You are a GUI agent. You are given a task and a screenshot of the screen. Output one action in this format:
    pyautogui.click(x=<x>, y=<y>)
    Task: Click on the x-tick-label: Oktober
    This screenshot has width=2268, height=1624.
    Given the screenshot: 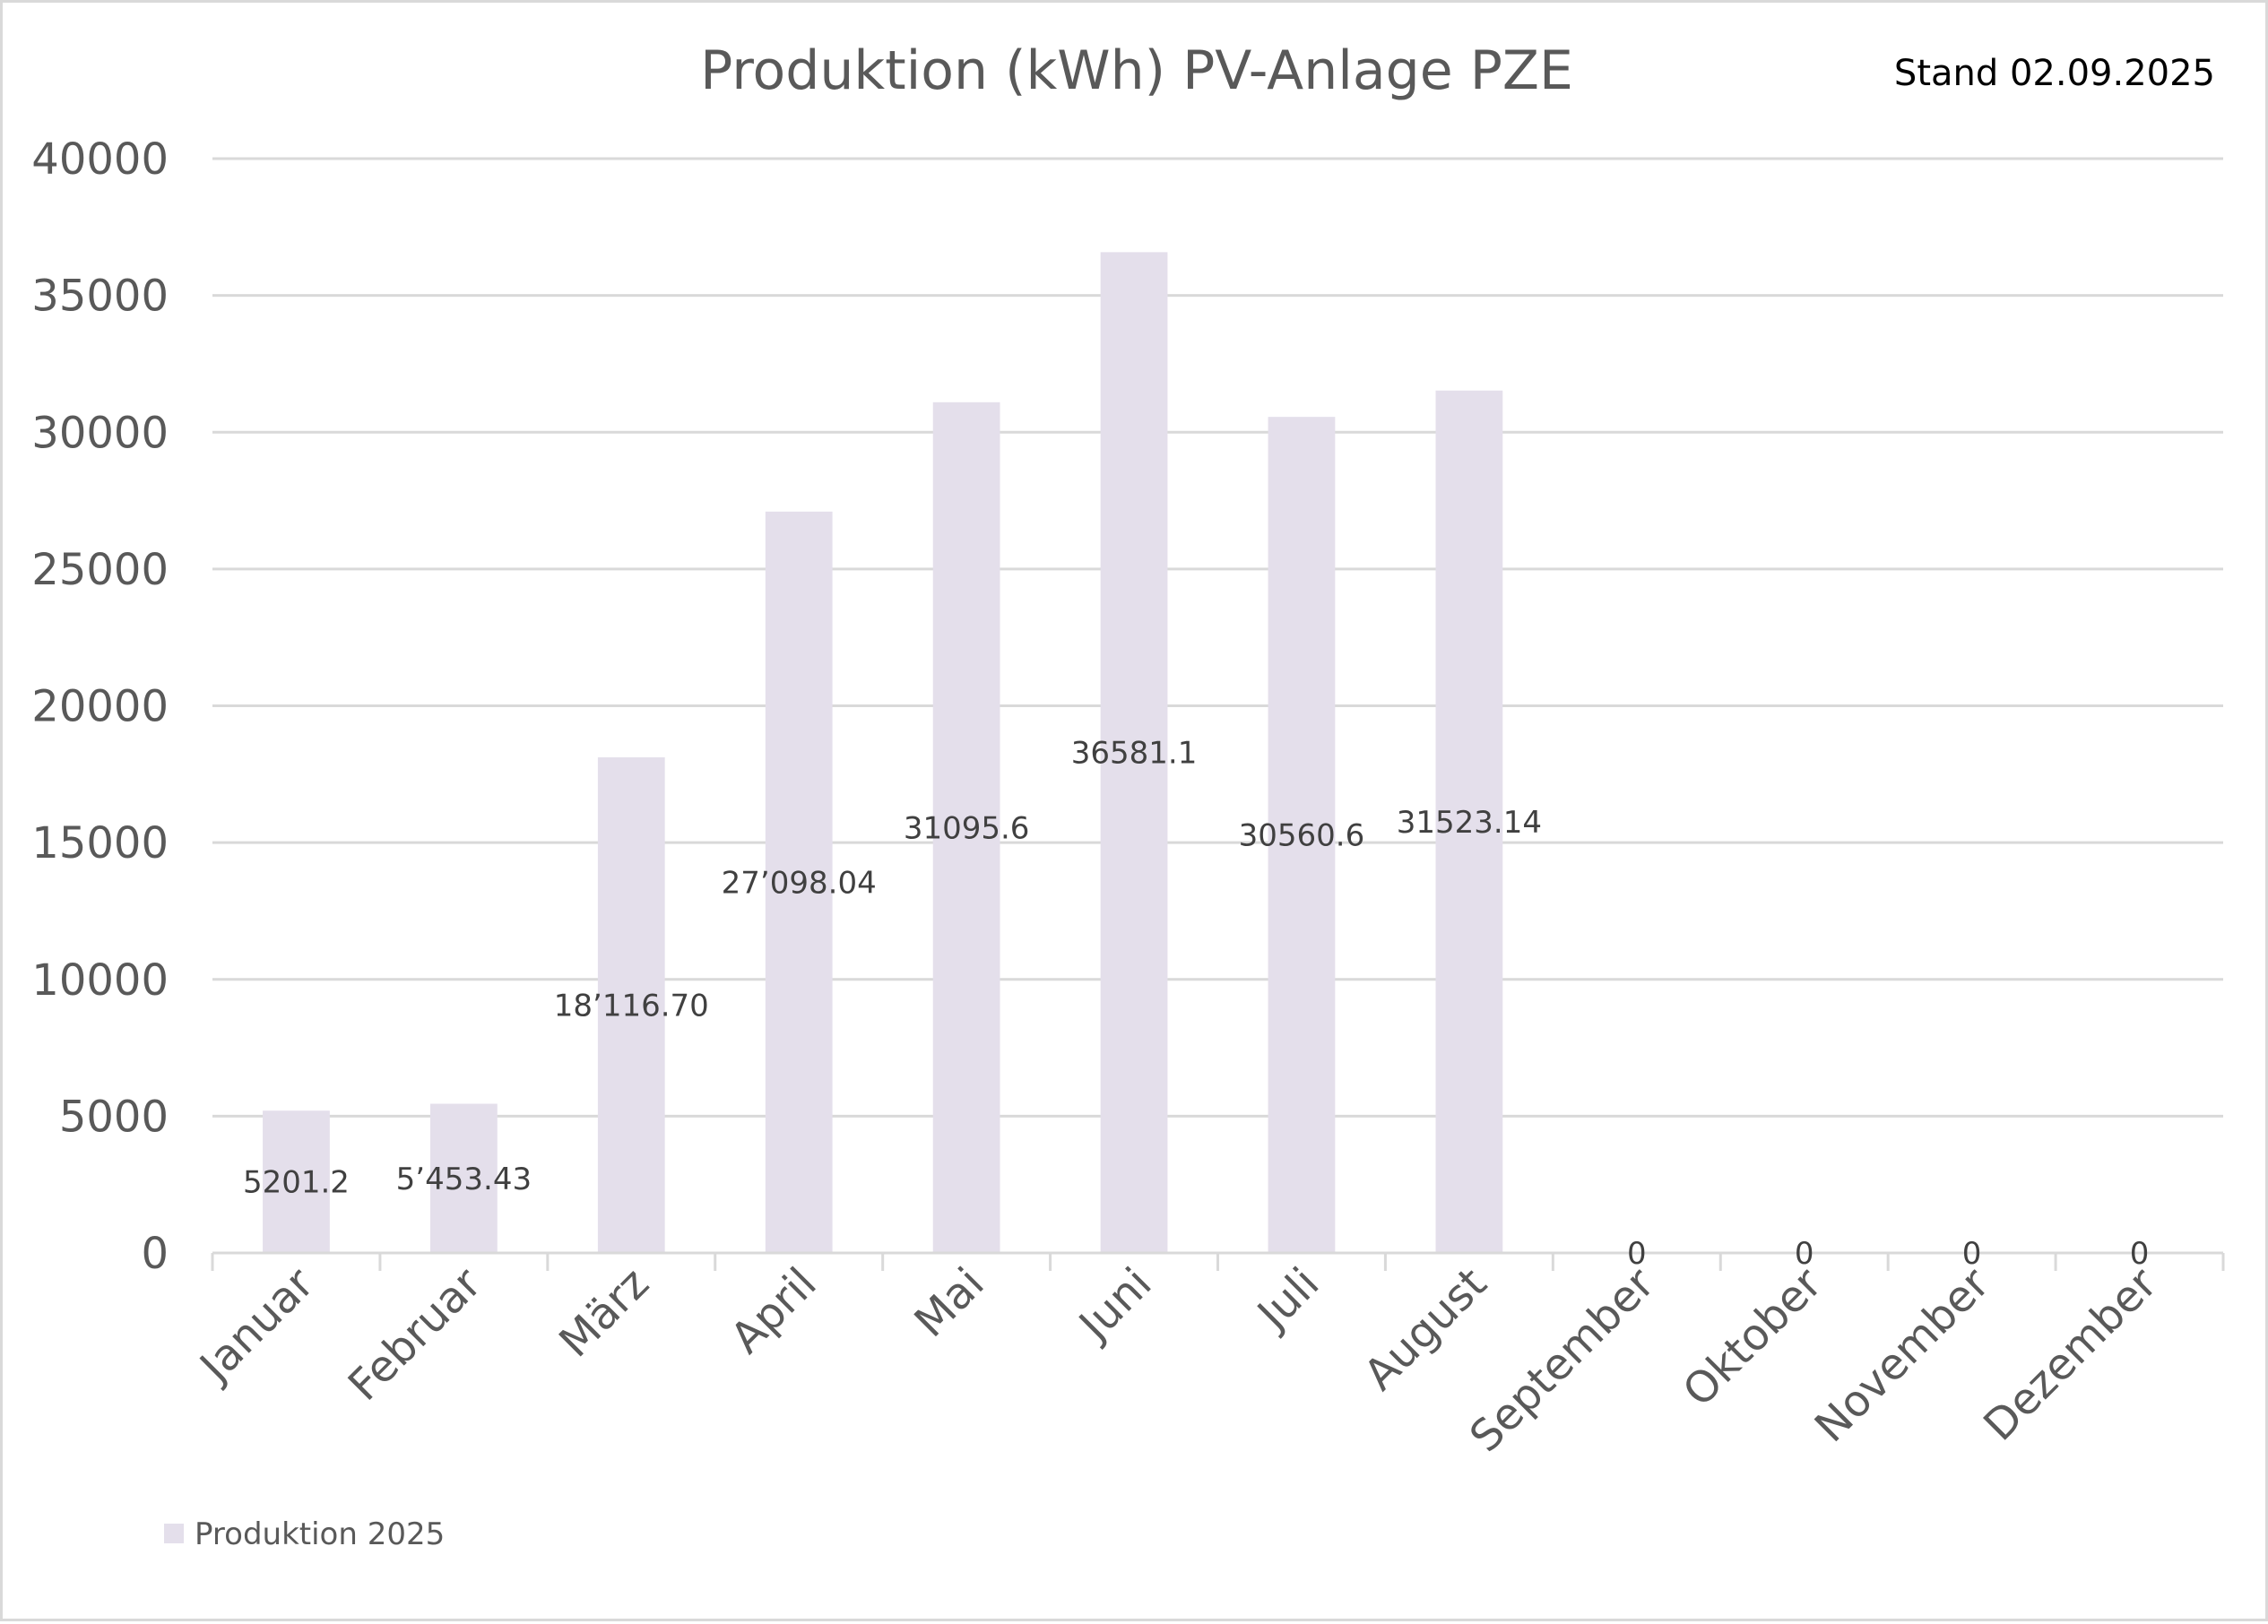 What is the action you would take?
    pyautogui.click(x=1753, y=1337)
    